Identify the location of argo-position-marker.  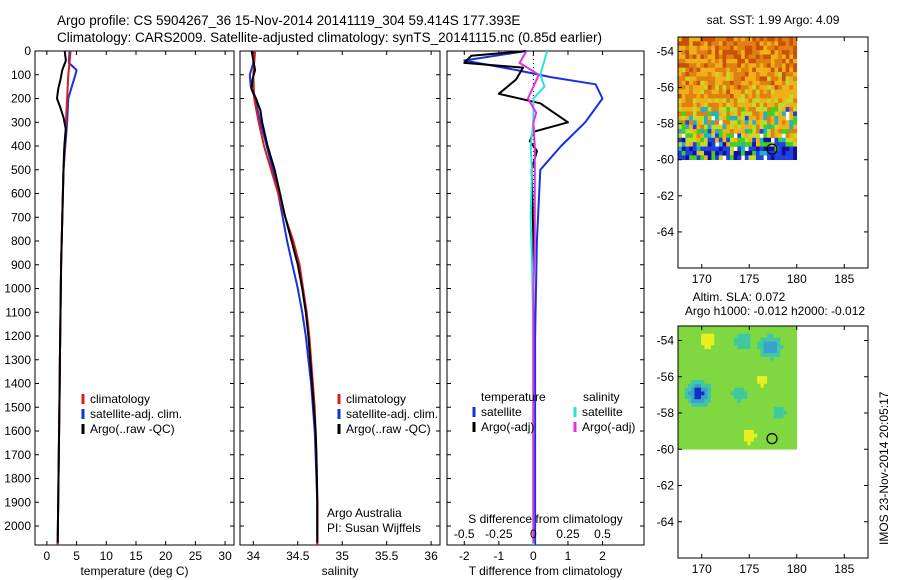
(772, 439).